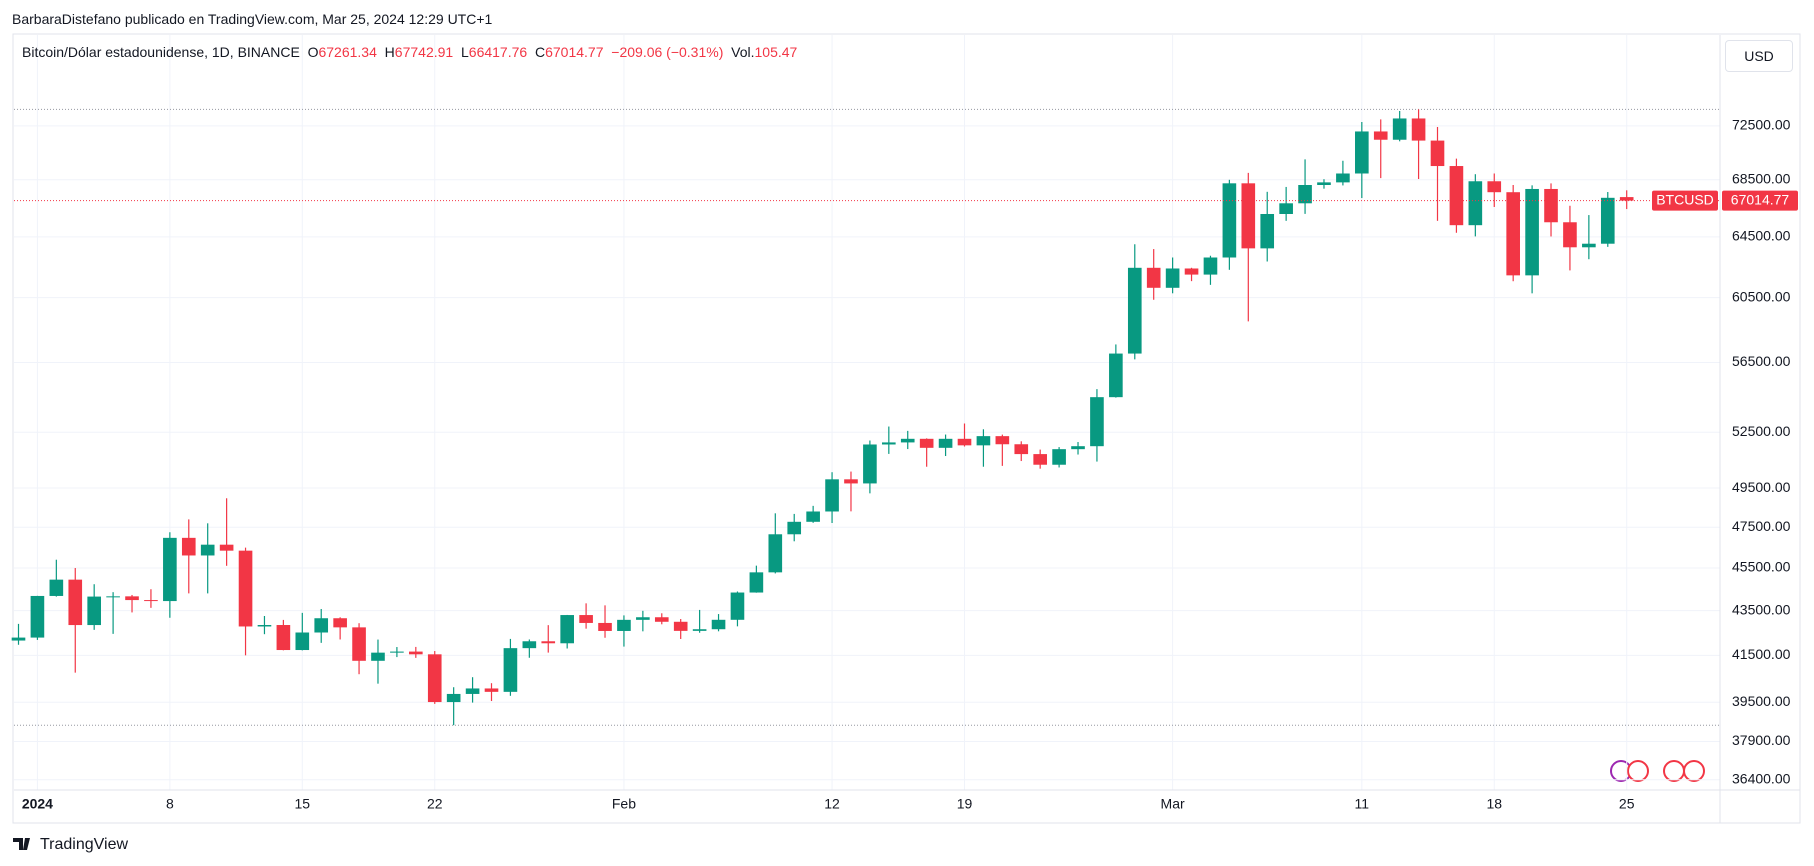 Image resolution: width=1814 pixels, height=866 pixels. I want to click on y-tick-label: 68500.00, so click(1761, 178).